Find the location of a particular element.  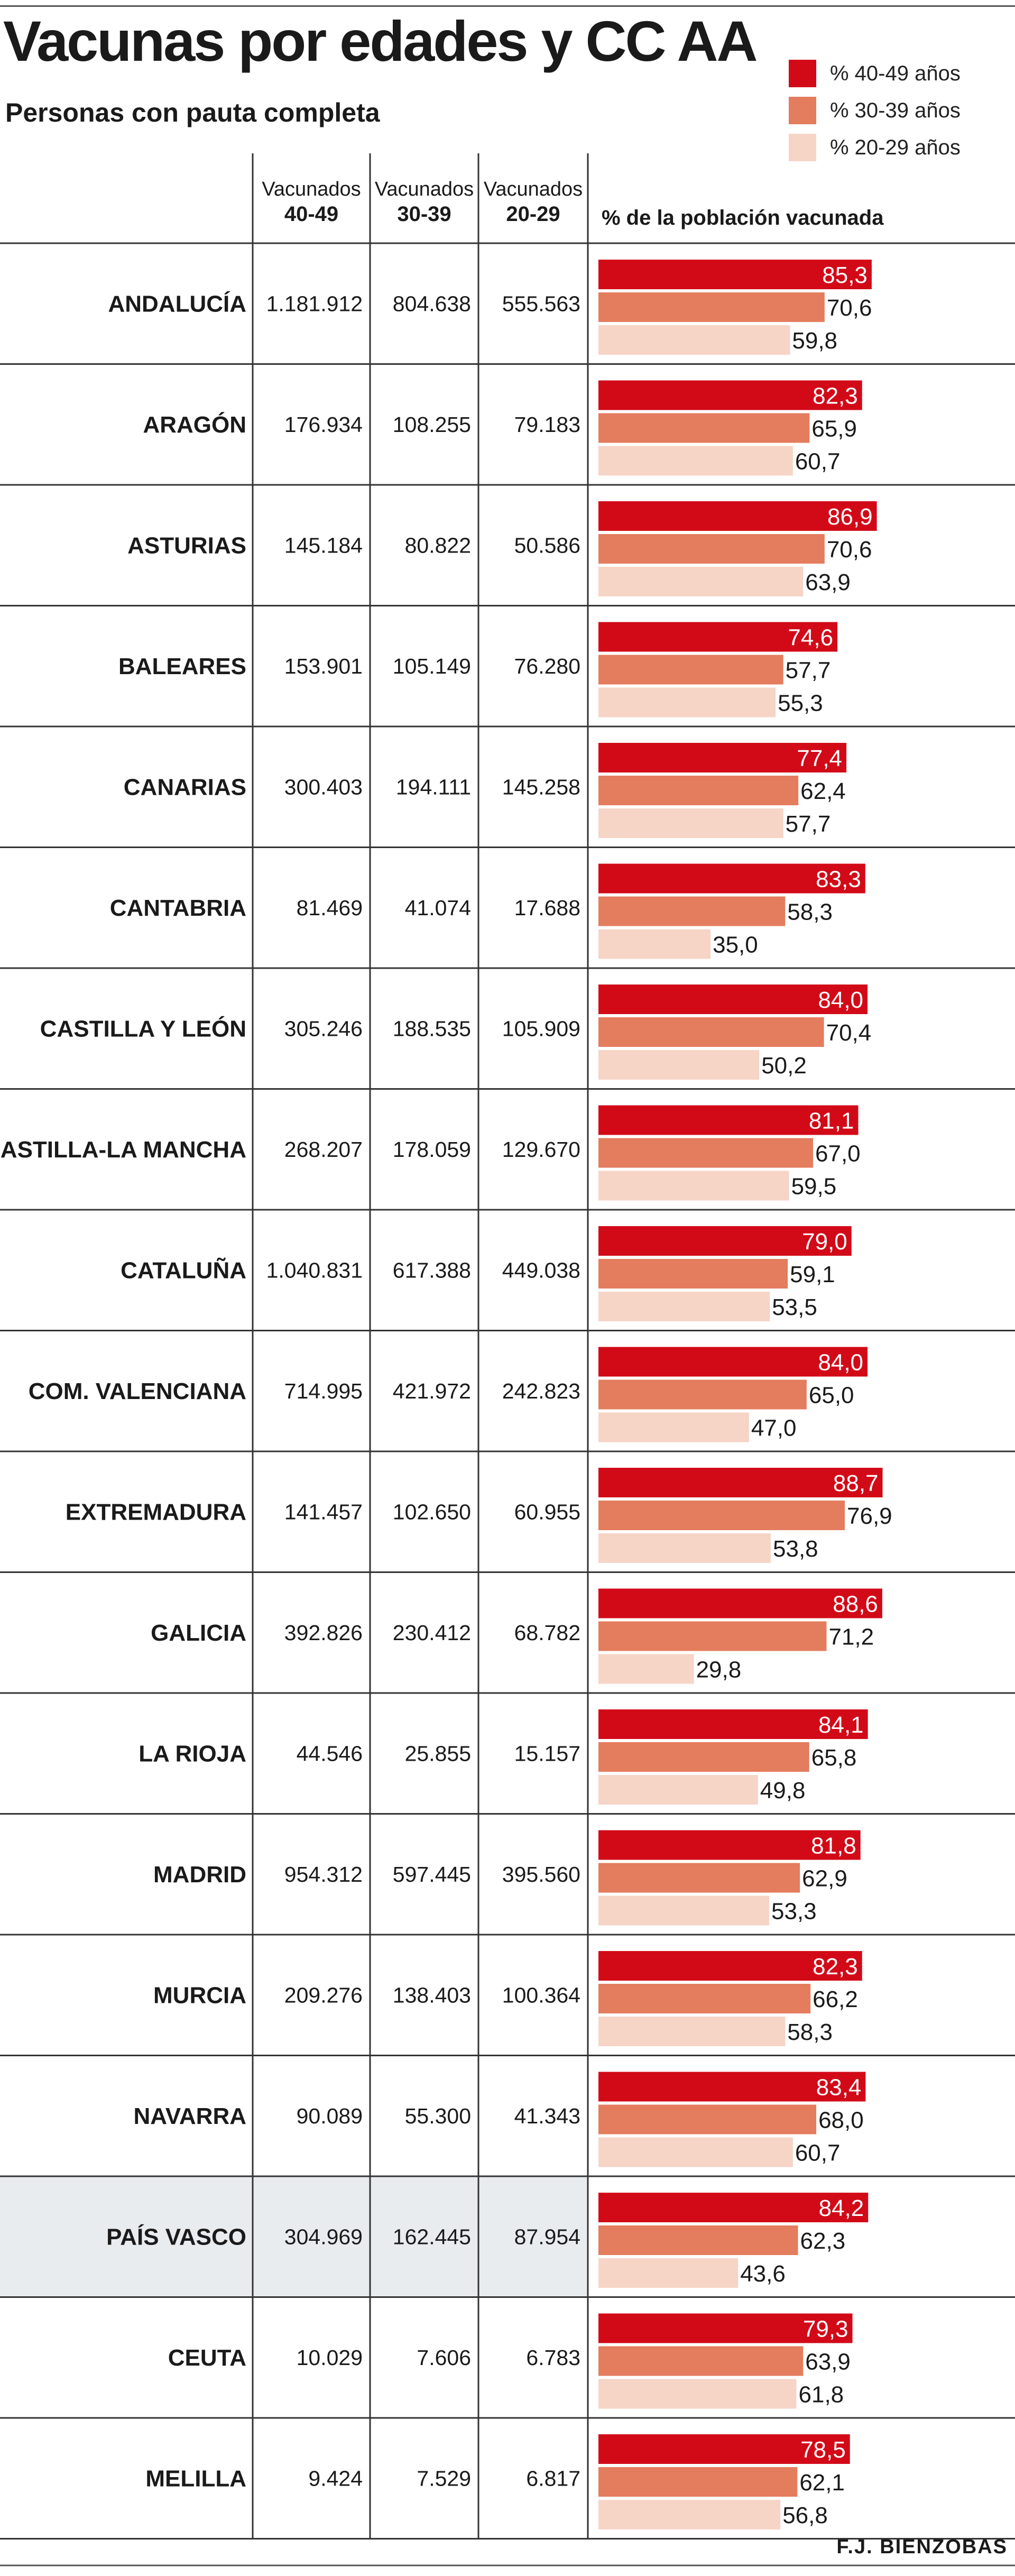

legend: % 40-49 años % 30-39 años % 20-29 años is located at coordinates (875, 110).